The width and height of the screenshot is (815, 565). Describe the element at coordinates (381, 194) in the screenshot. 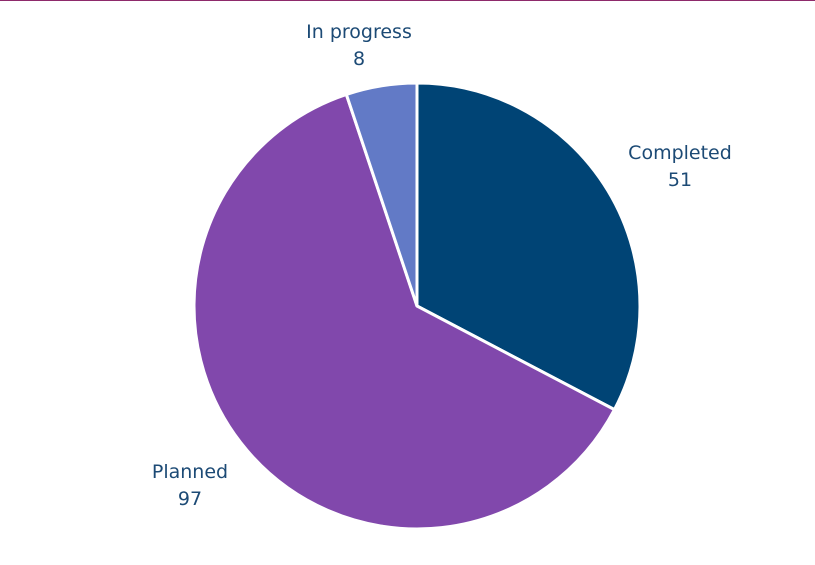

I see `pie-slice-in-progress` at that location.